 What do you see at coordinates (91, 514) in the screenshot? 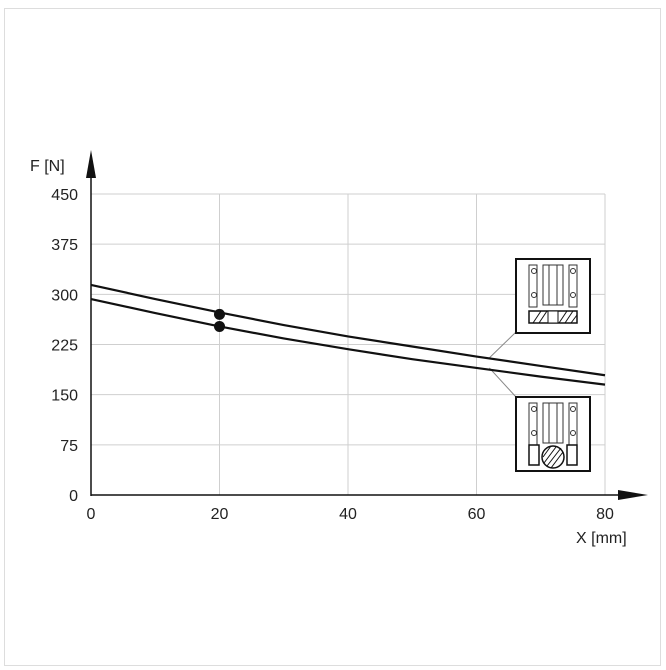
I see `x-tick-label: 0` at bounding box center [91, 514].